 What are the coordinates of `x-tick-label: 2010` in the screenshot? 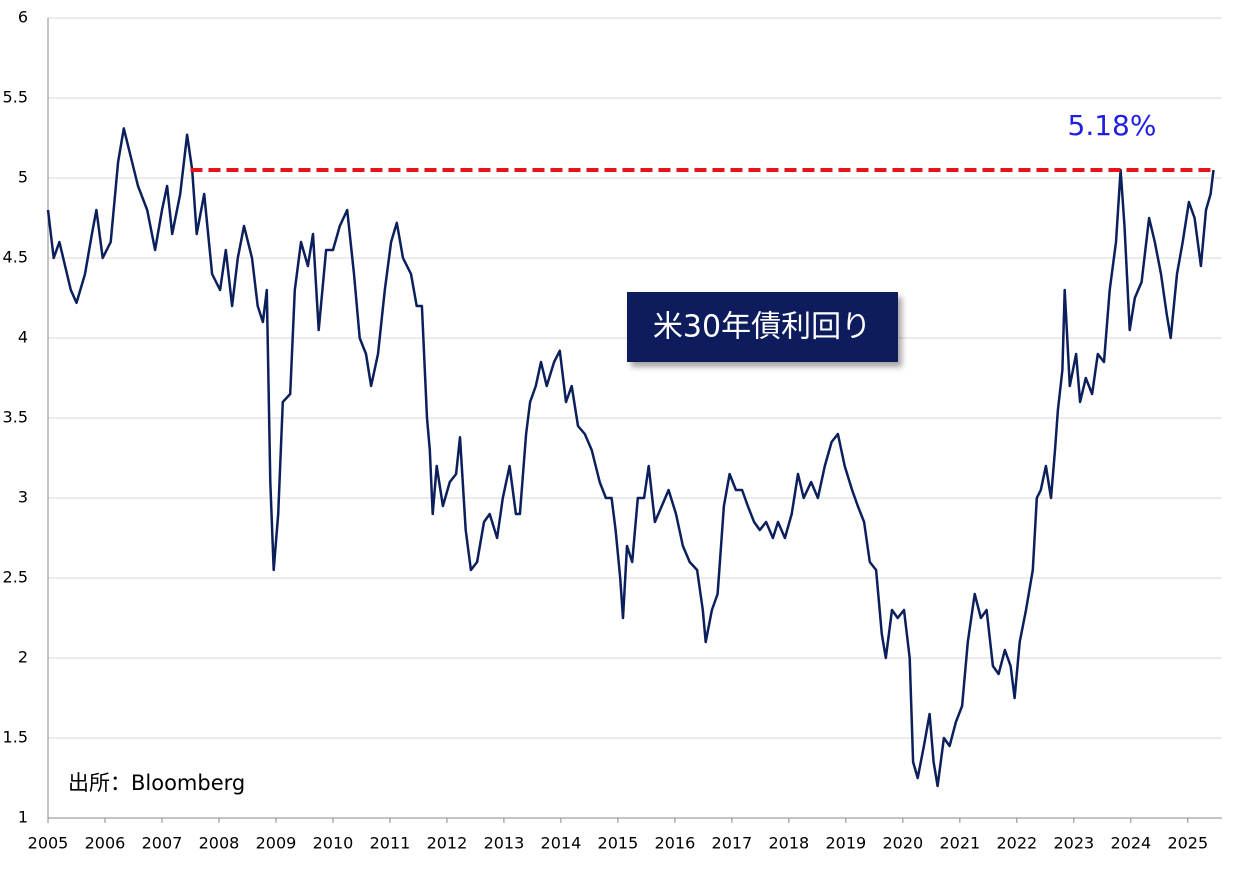 It's located at (333, 843).